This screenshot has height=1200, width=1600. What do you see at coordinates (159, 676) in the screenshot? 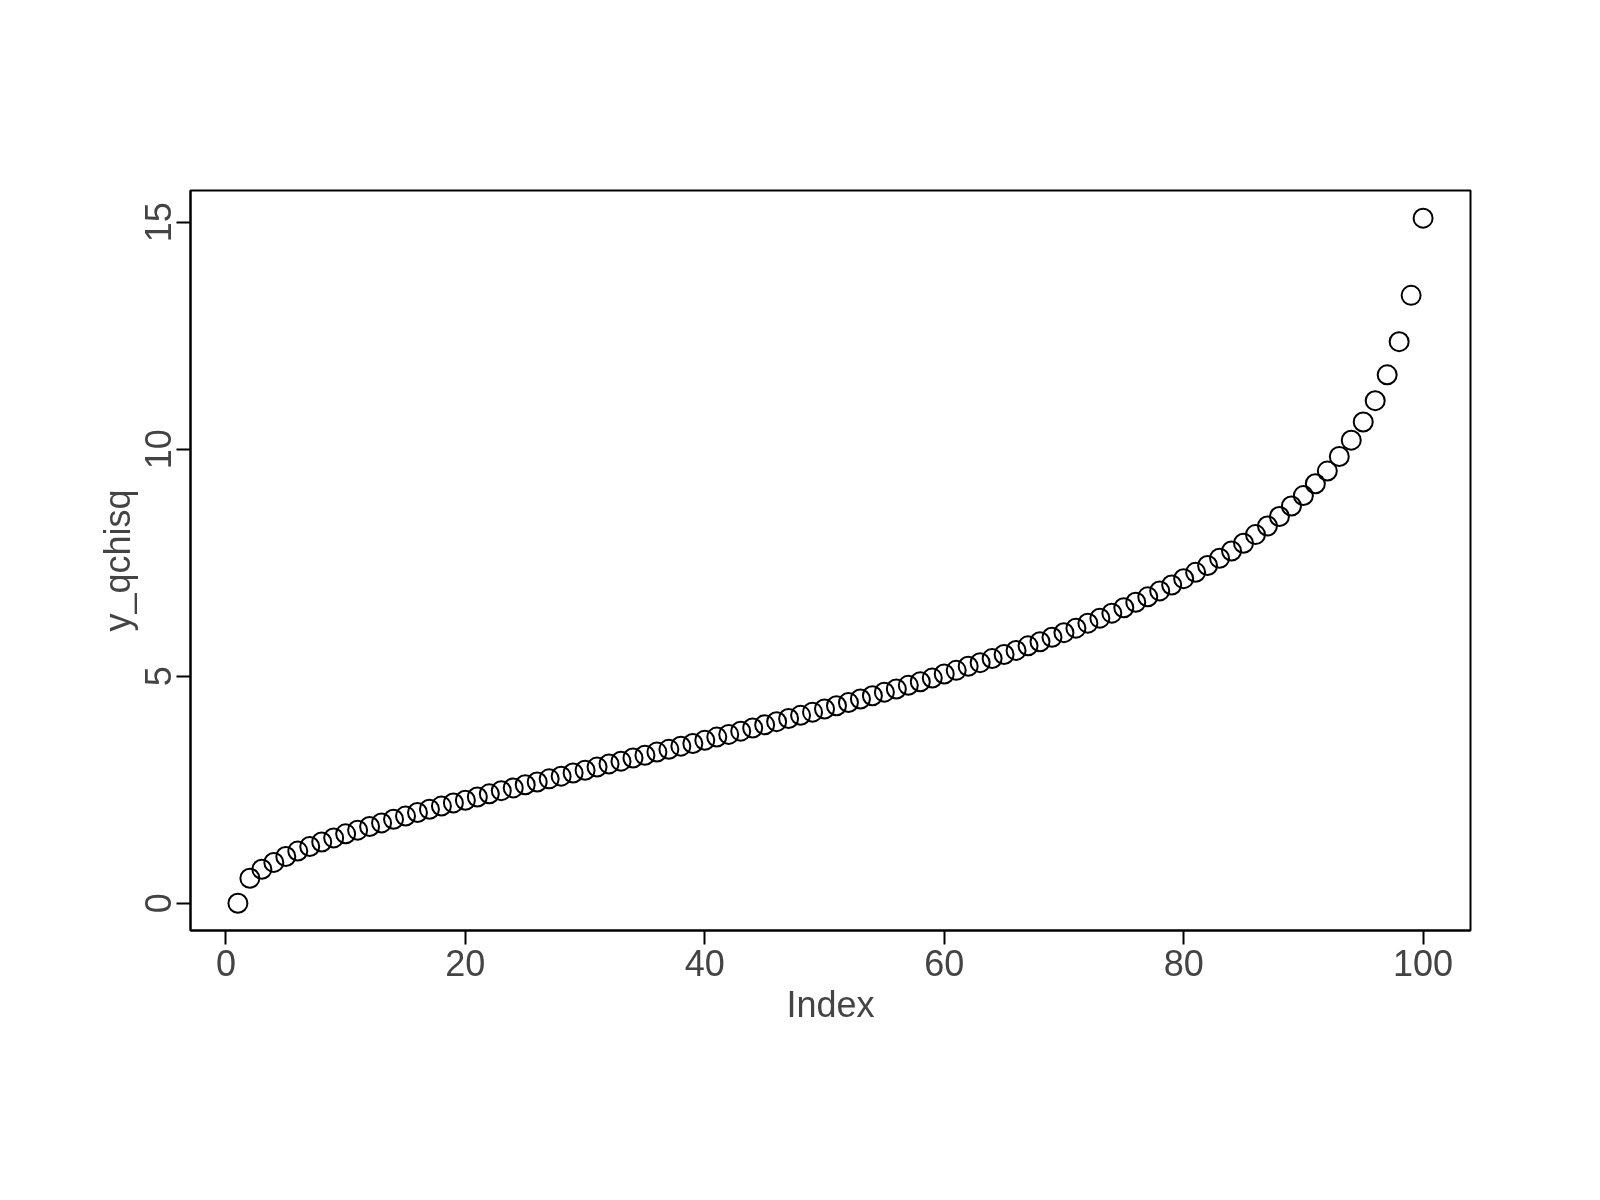
I see `y-tick-label: 5` at bounding box center [159, 676].